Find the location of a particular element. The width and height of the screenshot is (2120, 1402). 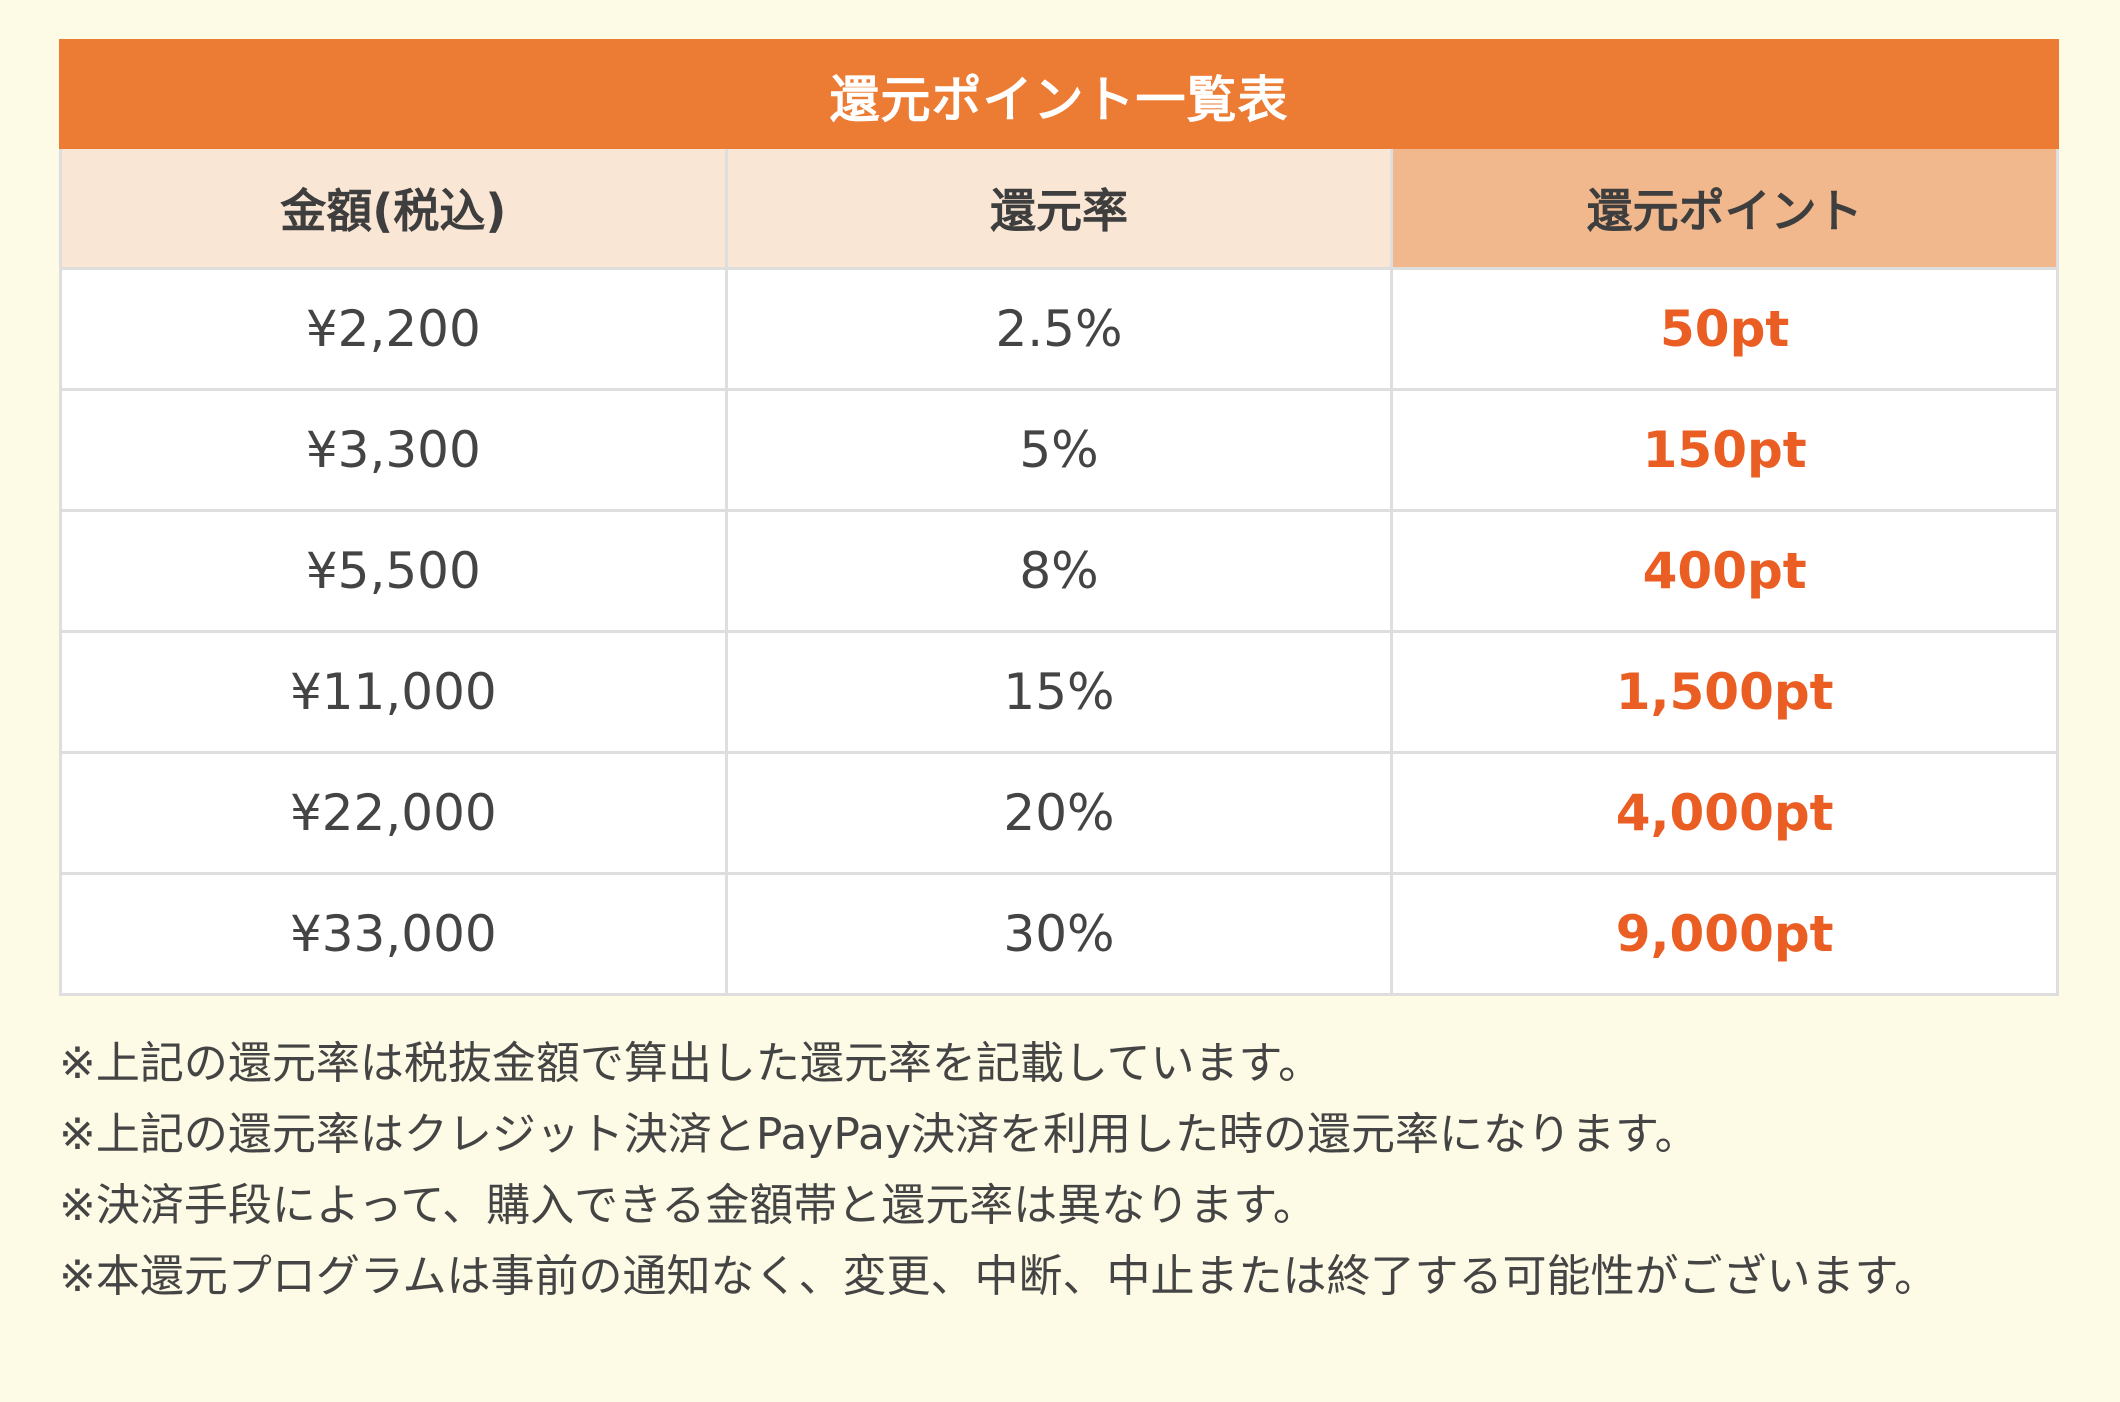

table-row: ¥22,000 20% 4,000pt is located at coordinates (1059, 813).